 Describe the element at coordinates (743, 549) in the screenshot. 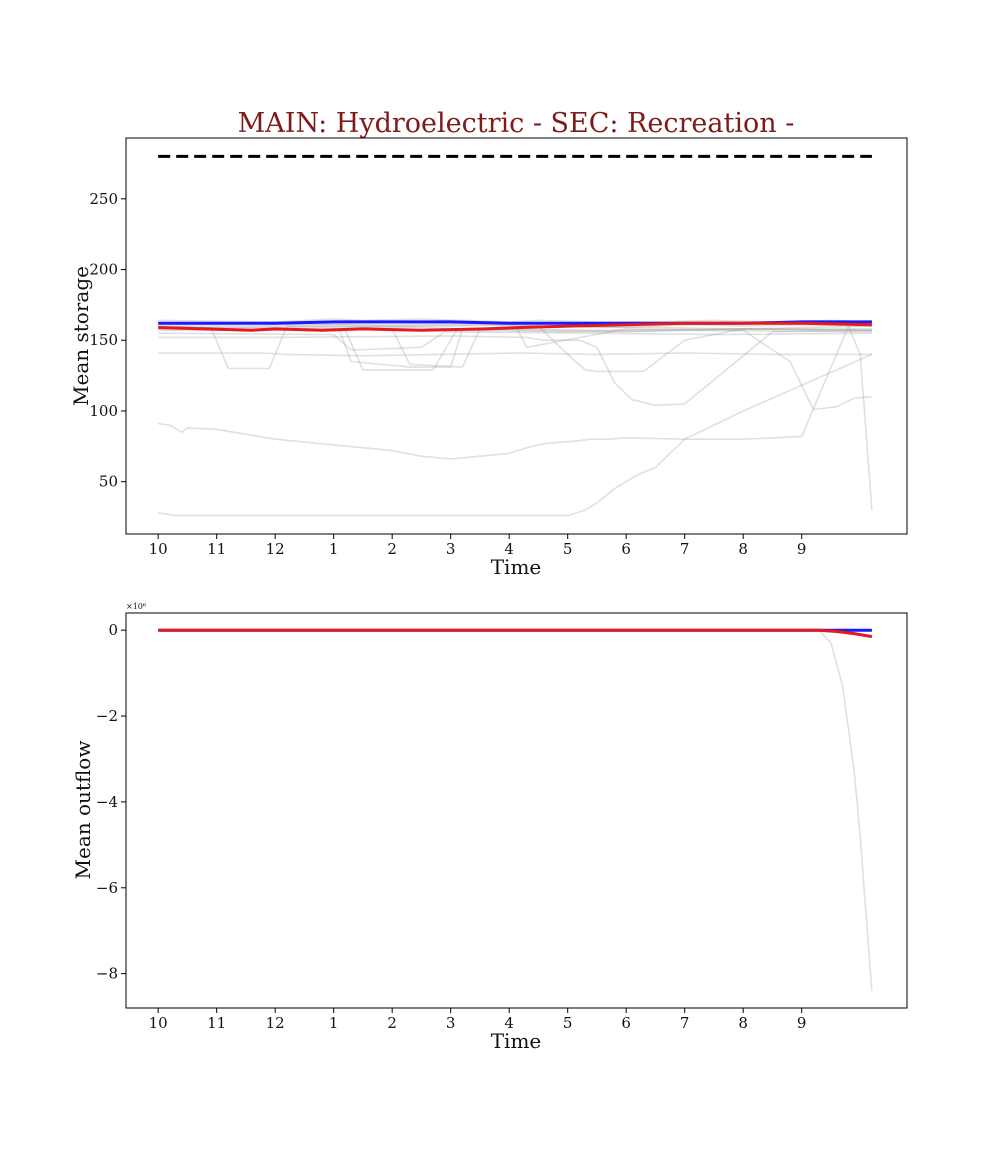

I see `storage-x-tick-label: 8` at that location.